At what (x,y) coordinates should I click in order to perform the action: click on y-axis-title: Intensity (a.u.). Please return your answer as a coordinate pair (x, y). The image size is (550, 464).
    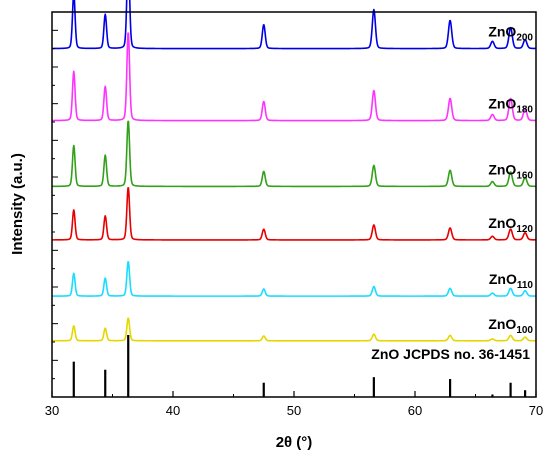
    Looking at the image, I should click on (17, 204).